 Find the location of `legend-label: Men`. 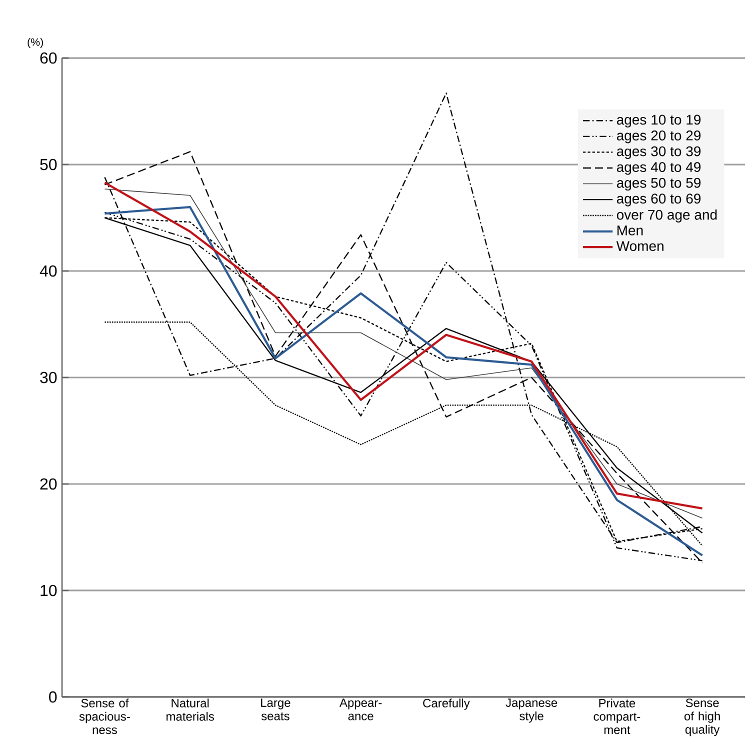

legend-label: Men is located at coordinates (630, 231).